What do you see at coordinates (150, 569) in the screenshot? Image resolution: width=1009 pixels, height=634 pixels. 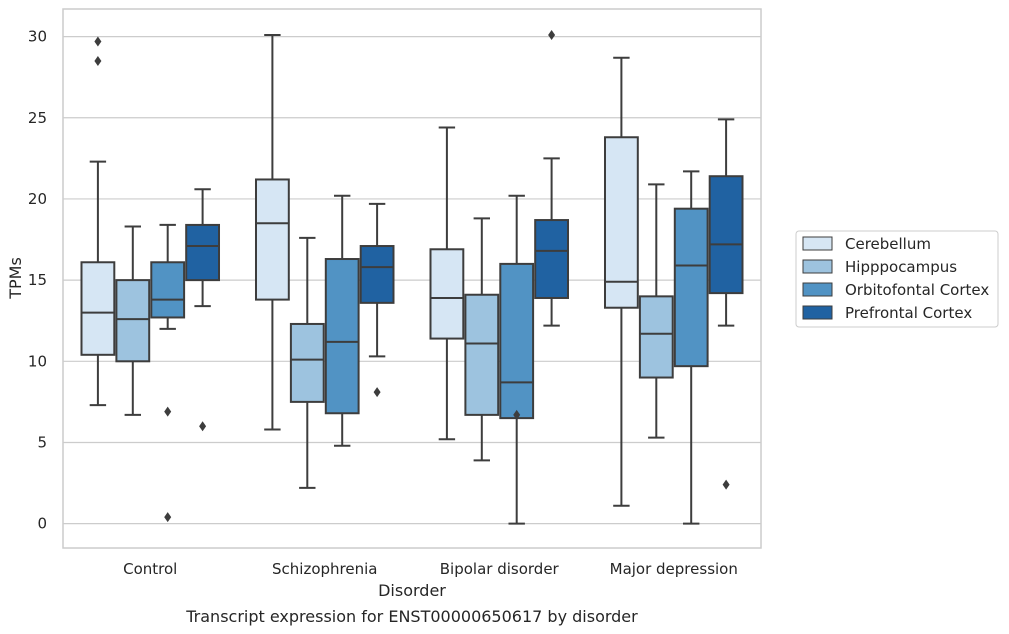 I see `x-tick-label: Control` at bounding box center [150, 569].